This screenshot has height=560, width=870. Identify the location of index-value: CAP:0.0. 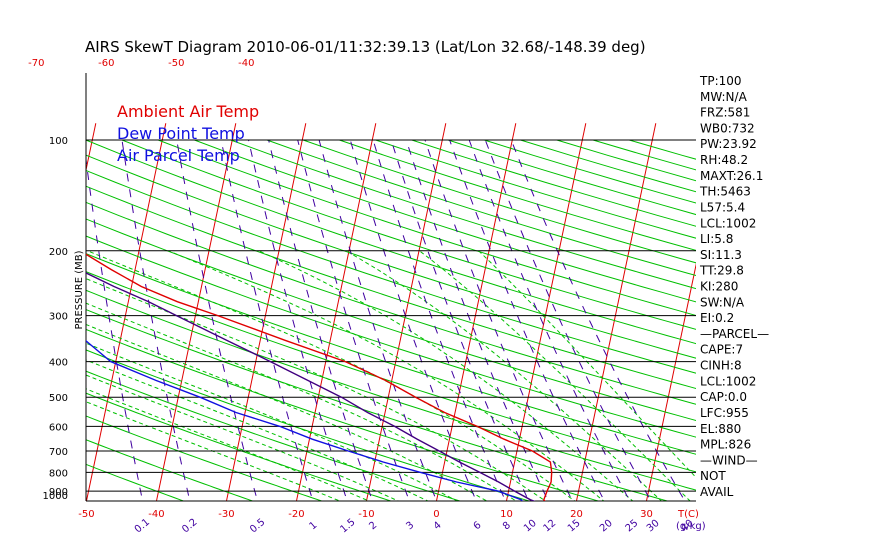
(723, 397).